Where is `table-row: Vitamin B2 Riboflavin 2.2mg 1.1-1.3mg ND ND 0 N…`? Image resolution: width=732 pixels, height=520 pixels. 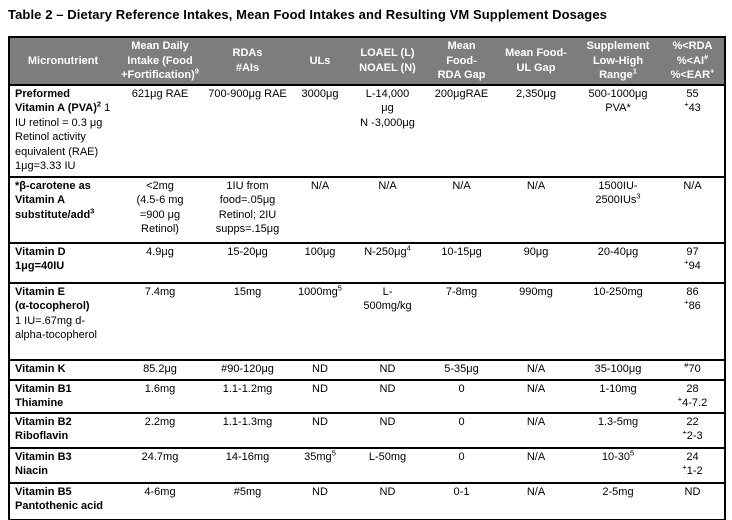 table-row: Vitamin B2 Riboflavin 2.2mg 1.1-1.3mg ND ND 0 N… is located at coordinates (367, 430).